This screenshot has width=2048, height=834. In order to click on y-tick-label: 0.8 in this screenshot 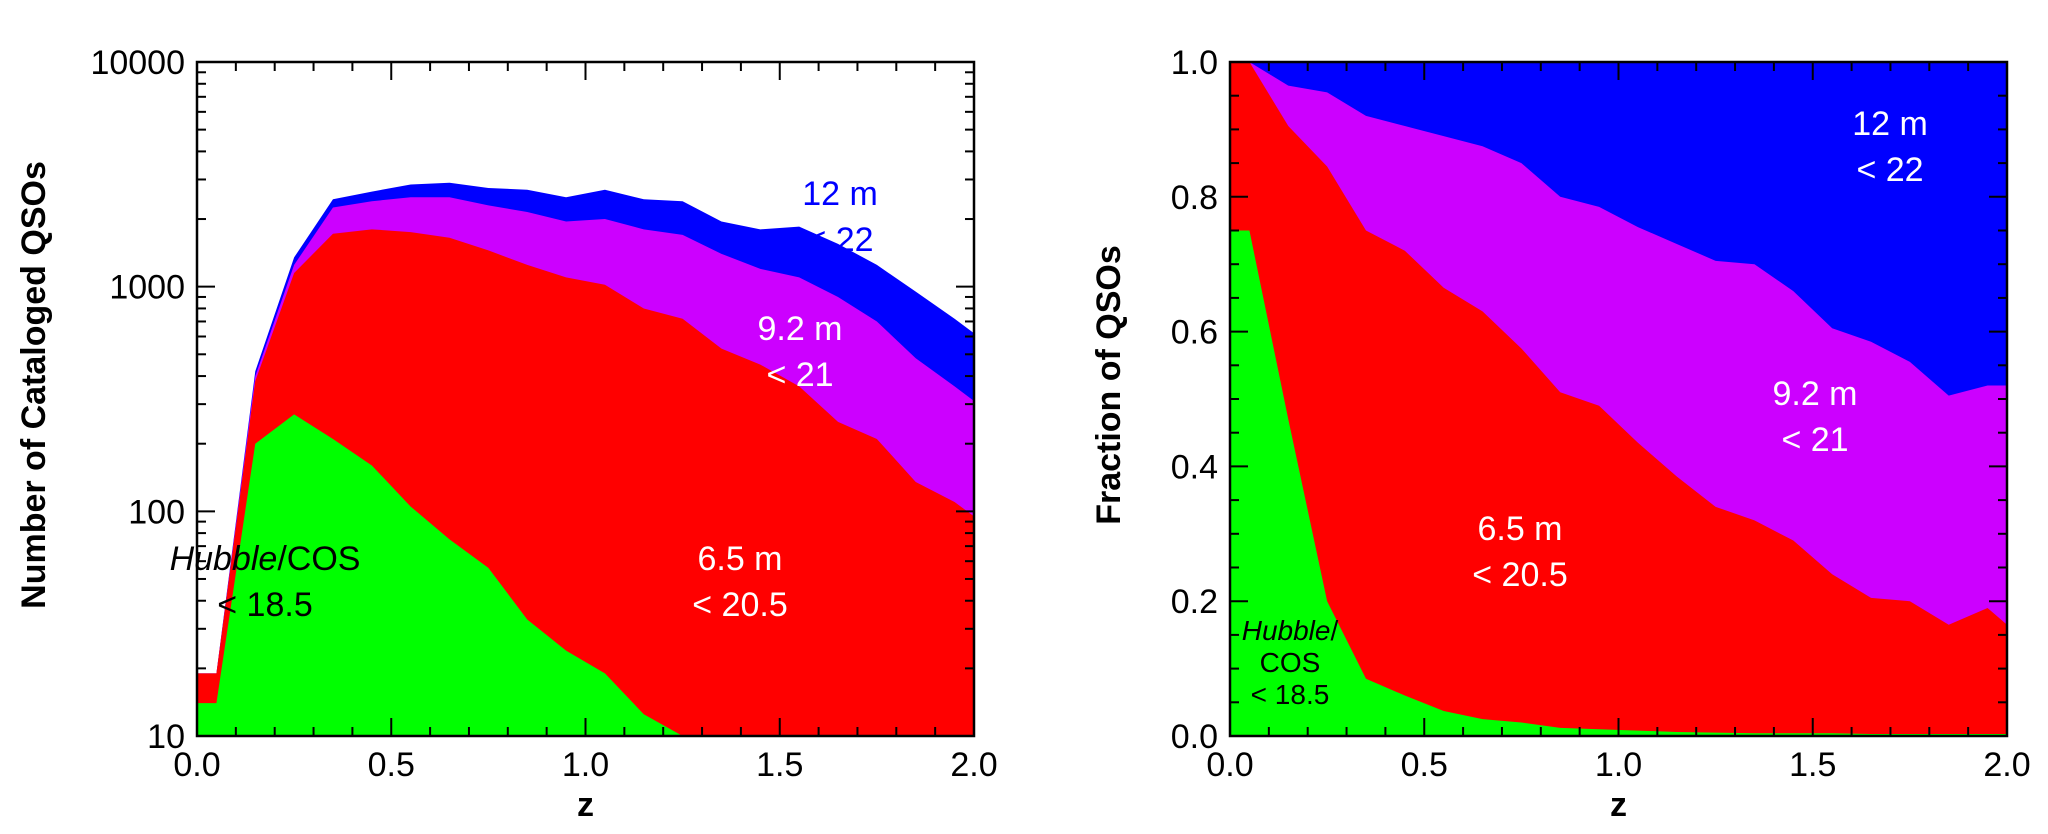, I will do `click(1194, 198)`.